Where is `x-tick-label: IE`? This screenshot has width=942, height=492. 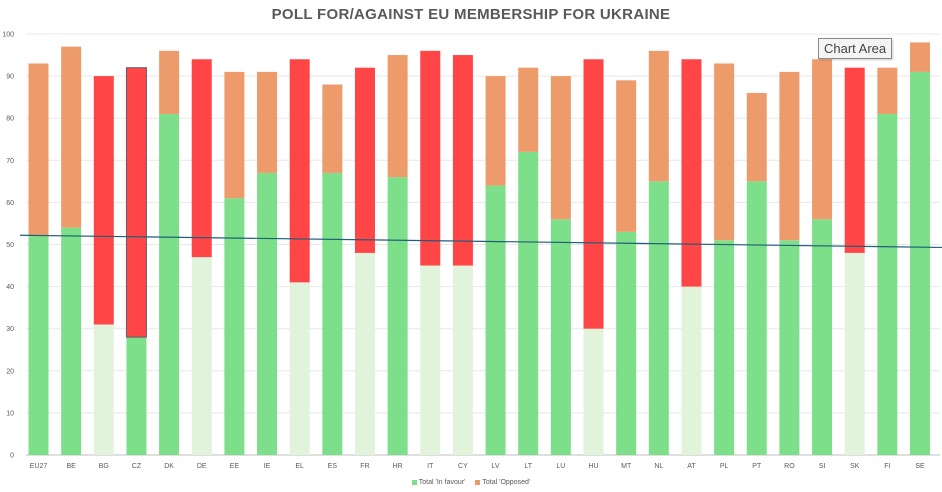
x-tick-label: IE is located at coordinates (267, 466).